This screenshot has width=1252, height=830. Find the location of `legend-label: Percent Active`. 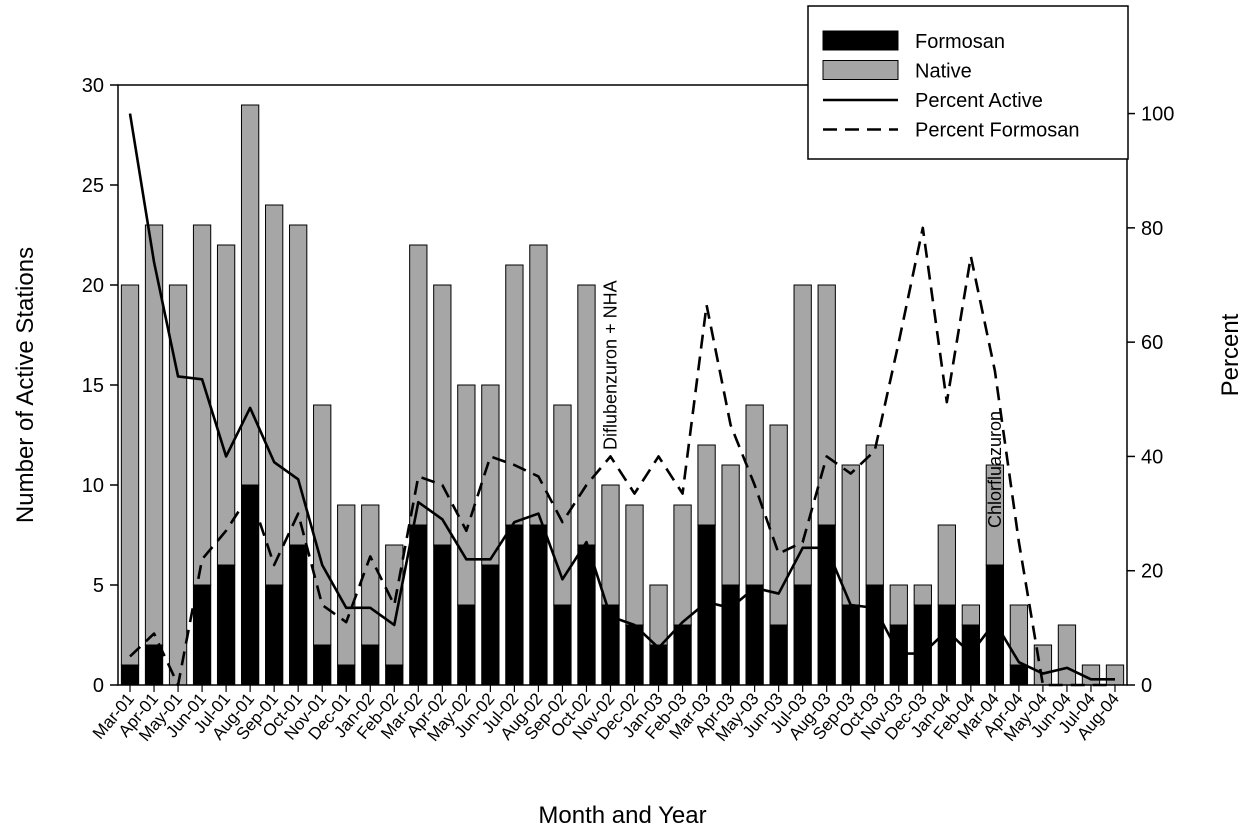

legend-label: Percent Active is located at coordinates (979, 101).